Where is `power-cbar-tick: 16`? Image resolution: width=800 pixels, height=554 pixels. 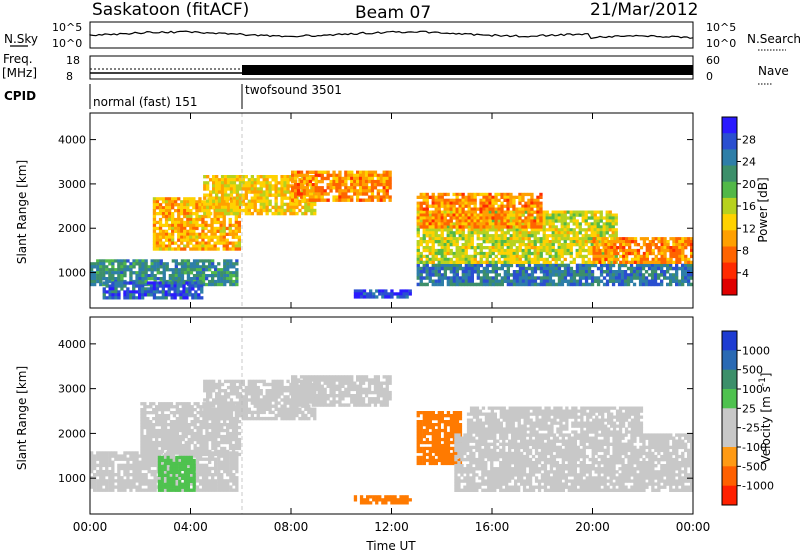
power-cbar-tick: 16 is located at coordinates (749, 206).